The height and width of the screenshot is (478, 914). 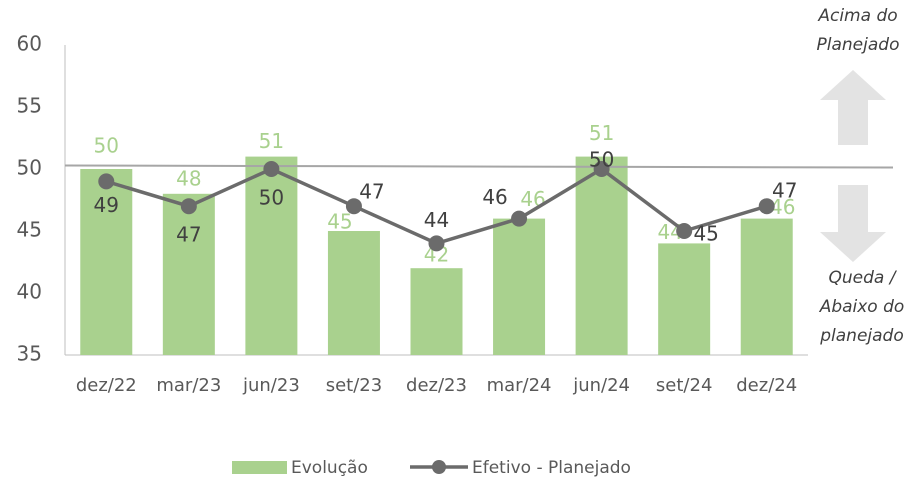 What do you see at coordinates (29, 44) in the screenshot?
I see `y-tick-label: 60` at bounding box center [29, 44].